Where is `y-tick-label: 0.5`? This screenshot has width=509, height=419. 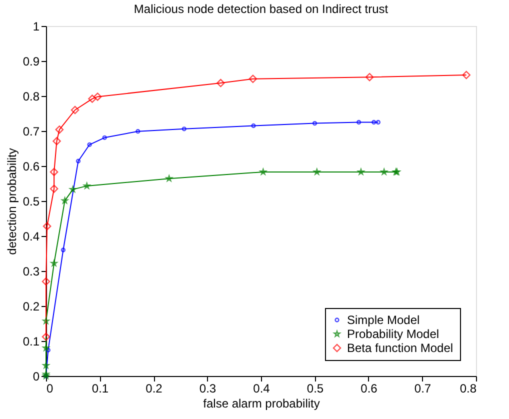 y-tick-label: 0.5 is located at coordinates (31, 201).